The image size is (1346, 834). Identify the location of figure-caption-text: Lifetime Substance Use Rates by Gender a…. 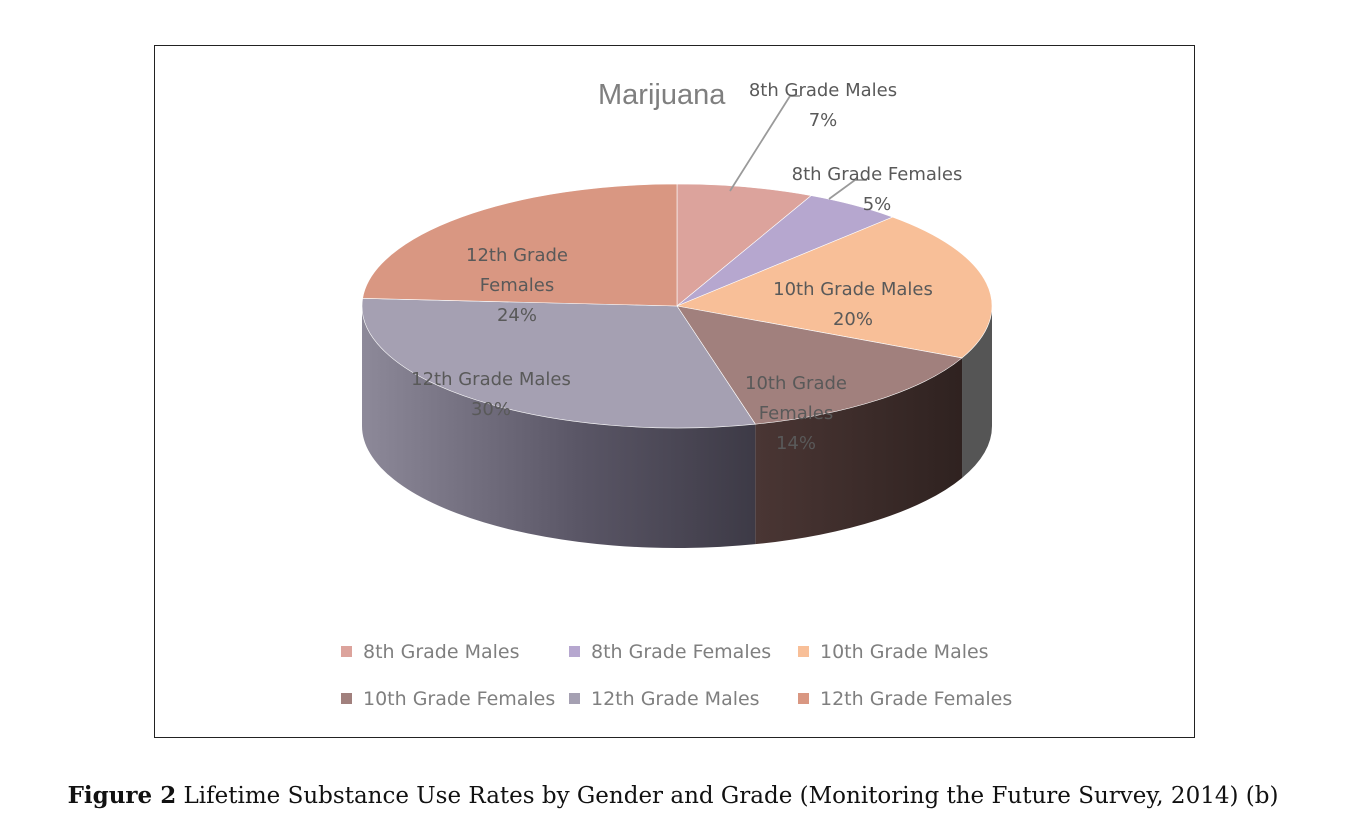
(731, 796).